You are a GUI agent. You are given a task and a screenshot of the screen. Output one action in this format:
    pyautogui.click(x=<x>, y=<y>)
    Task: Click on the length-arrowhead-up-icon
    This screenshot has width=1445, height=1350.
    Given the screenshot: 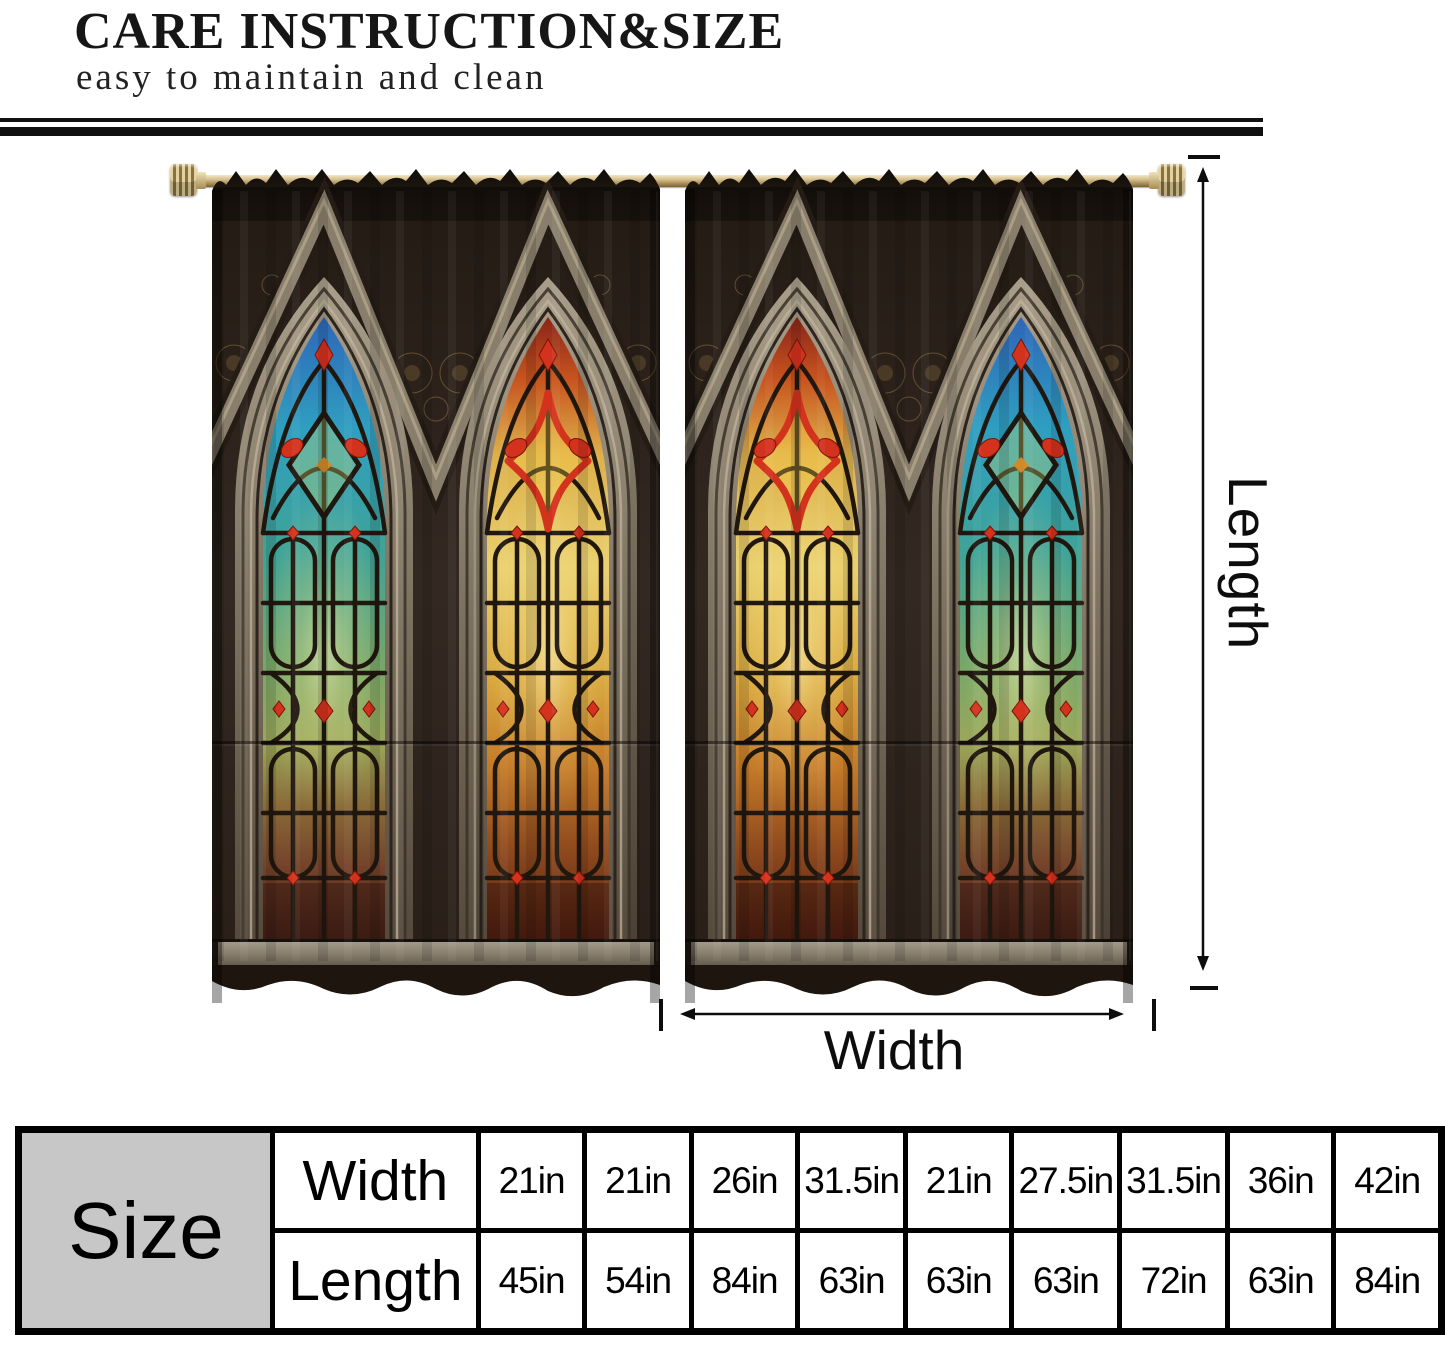 What is the action you would take?
    pyautogui.click(x=1203, y=174)
    